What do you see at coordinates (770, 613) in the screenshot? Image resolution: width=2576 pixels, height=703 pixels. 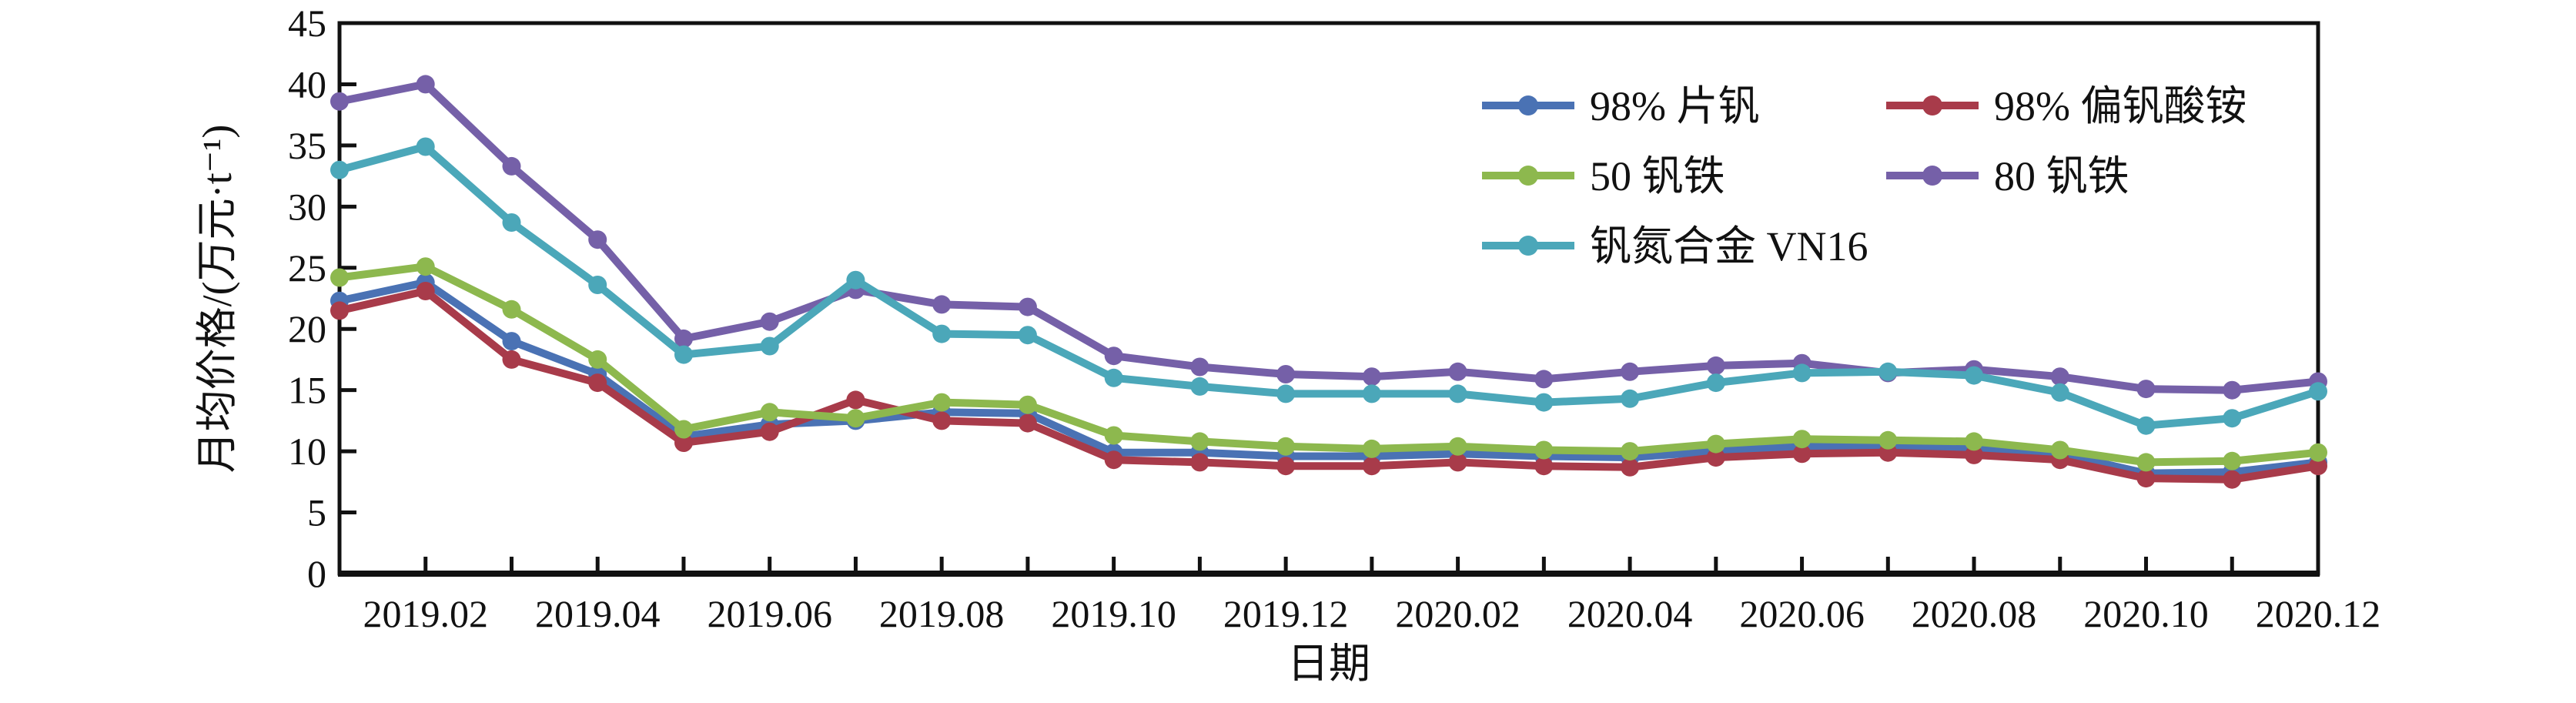 I see `x-tick-label: 2019.06` at bounding box center [770, 613].